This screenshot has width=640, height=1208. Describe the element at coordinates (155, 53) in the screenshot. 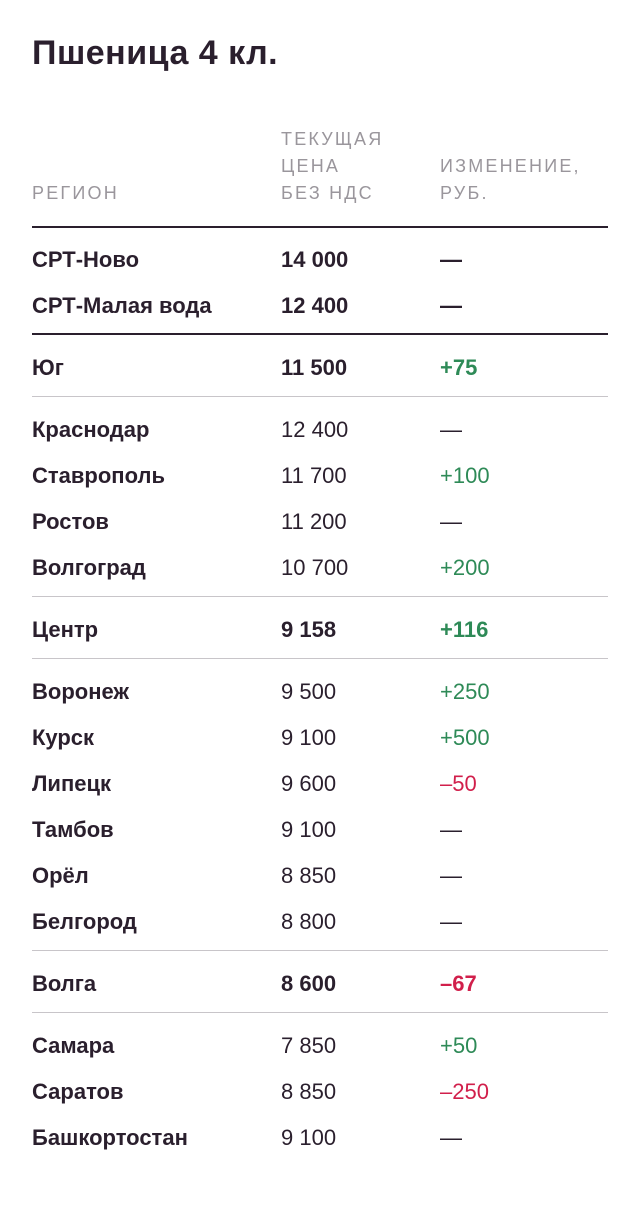

I see `page-title: Пшеница 4 кл.` at that location.